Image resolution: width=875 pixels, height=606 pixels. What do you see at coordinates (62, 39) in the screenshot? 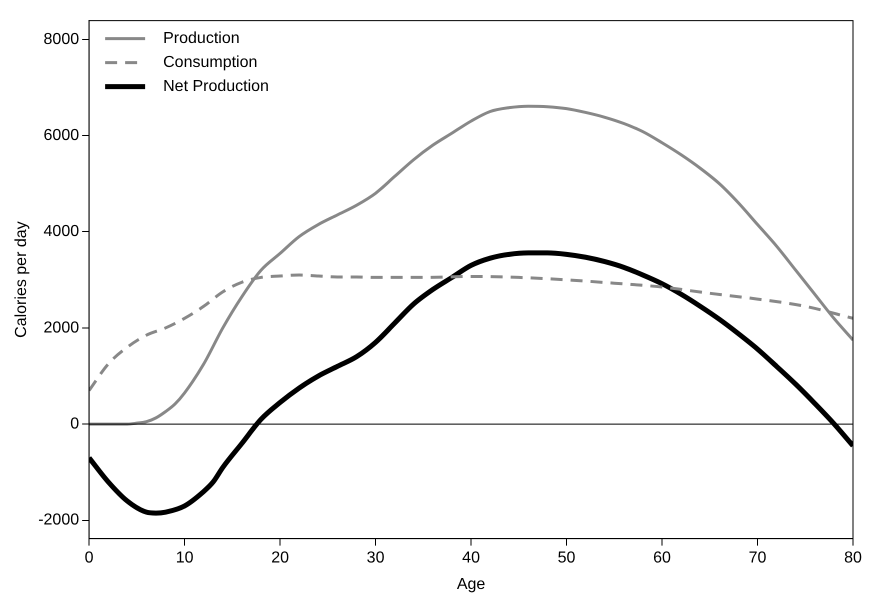
I see `y-tick-label: 8000` at bounding box center [62, 39].